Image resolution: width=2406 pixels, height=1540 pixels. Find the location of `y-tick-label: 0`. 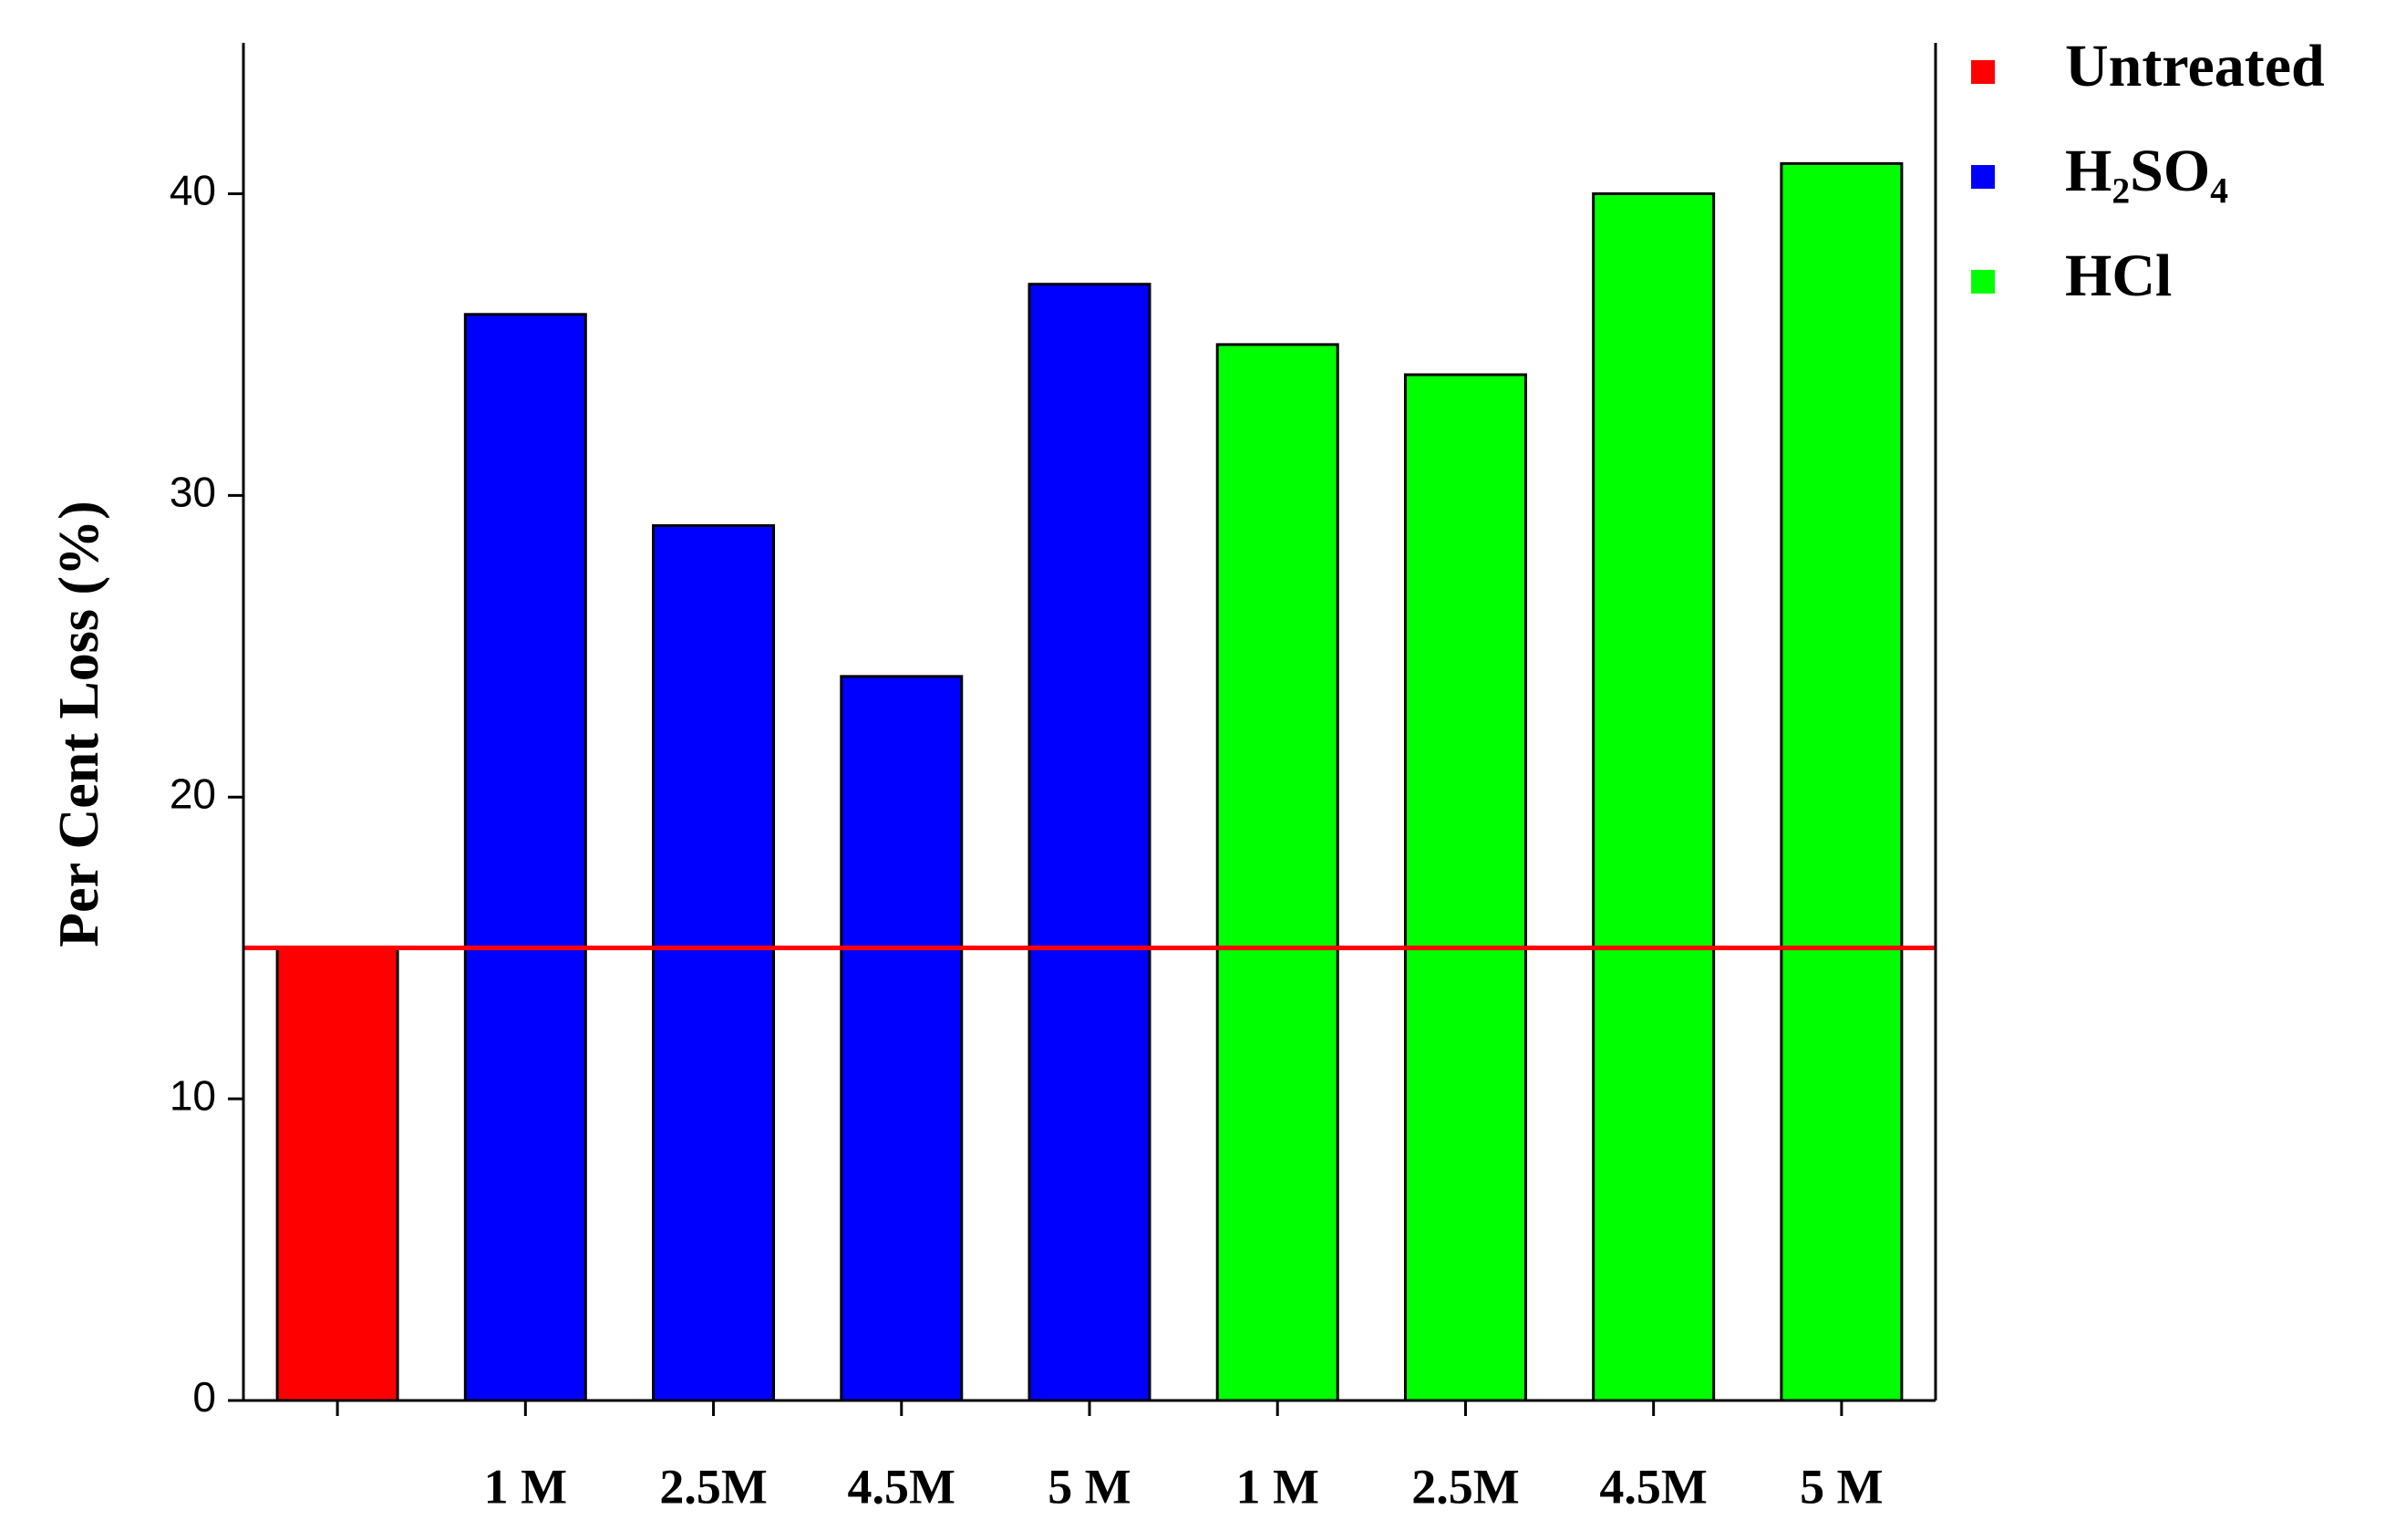

y-tick-label: 0 is located at coordinates (204, 1397).